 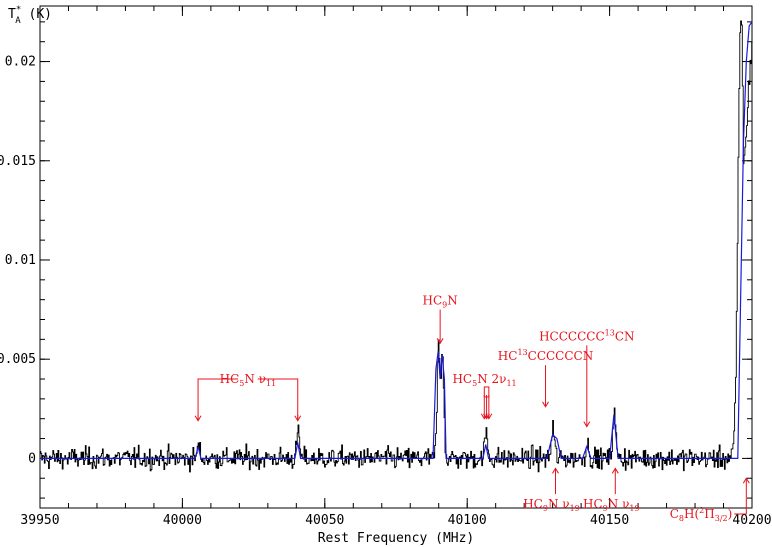 What do you see at coordinates (20, 62) in the screenshot?
I see `y-tick-label: 0.02` at bounding box center [20, 62].